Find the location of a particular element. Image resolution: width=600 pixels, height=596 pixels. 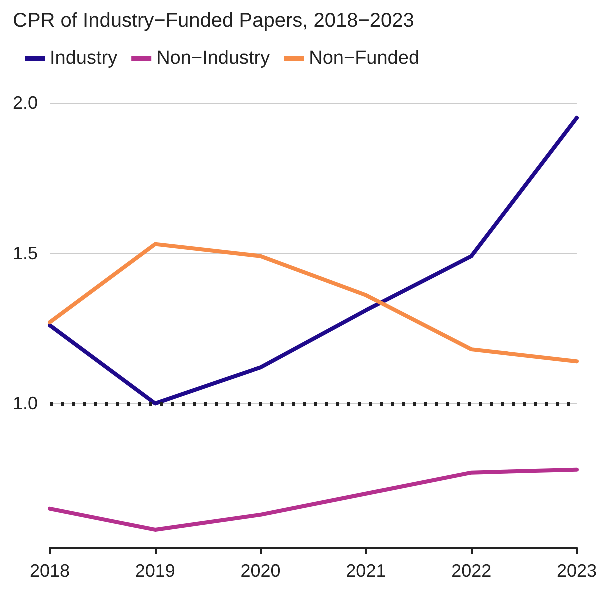

x-tick-label: 2018 is located at coordinates (50, 571).